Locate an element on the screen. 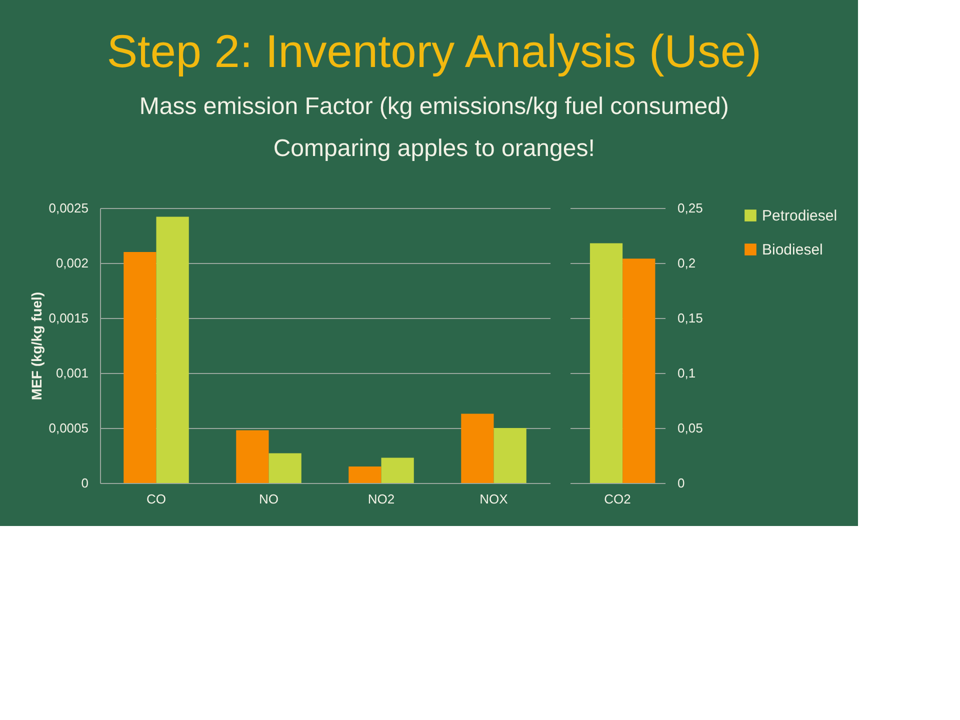 This screenshot has width=960, height=720. chart-title: Step 2: Inventory Analysis (Use) is located at coordinates (434, 51).